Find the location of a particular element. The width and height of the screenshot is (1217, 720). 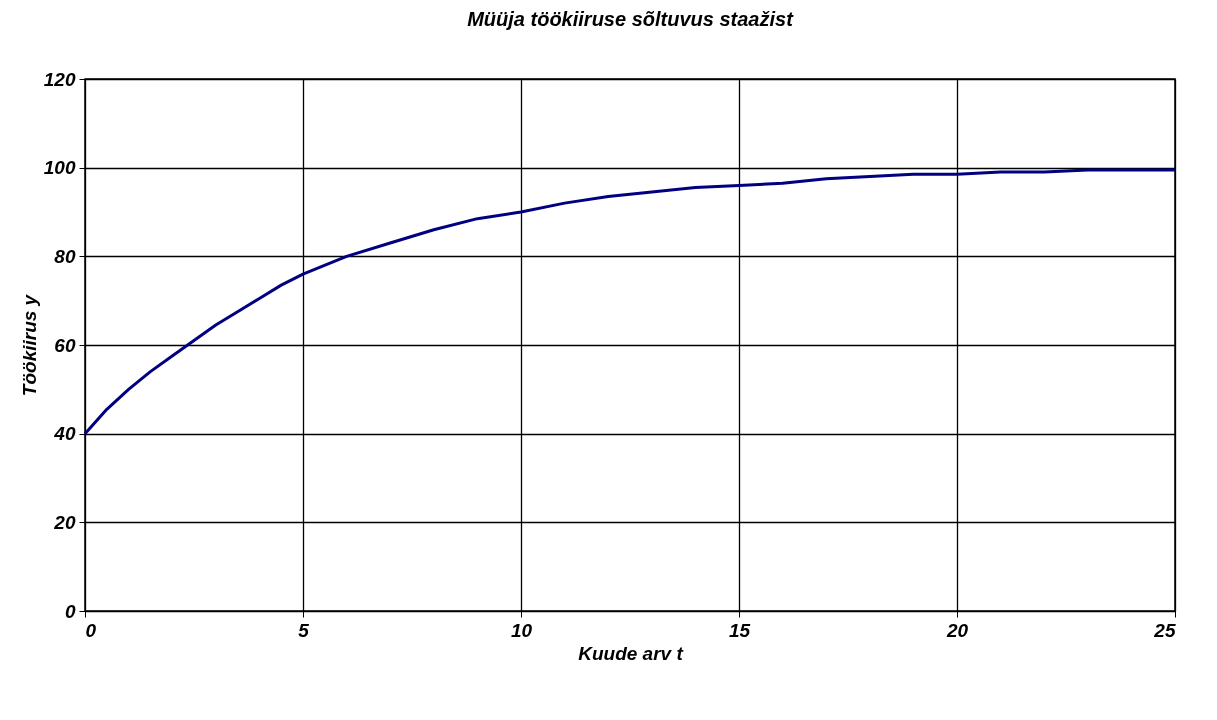

chart-title: Müüja töökiiruse sõltuvus staažist is located at coordinates (631, 19).